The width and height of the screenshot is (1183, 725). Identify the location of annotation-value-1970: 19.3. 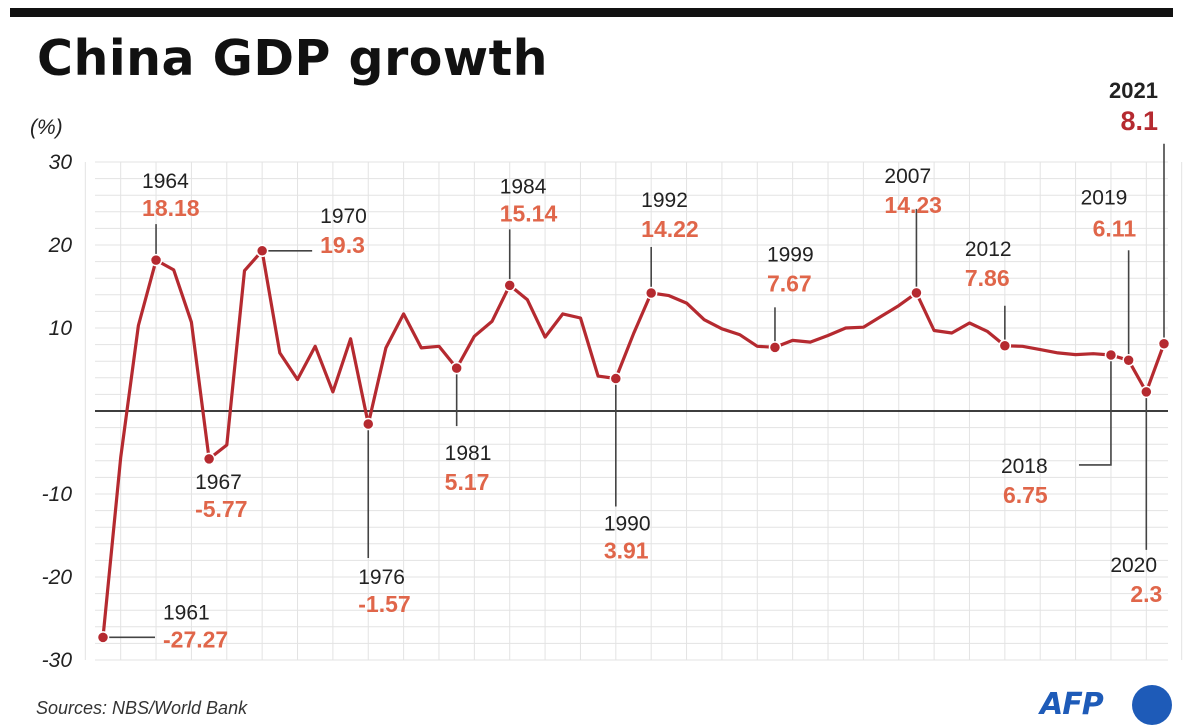
(342, 245).